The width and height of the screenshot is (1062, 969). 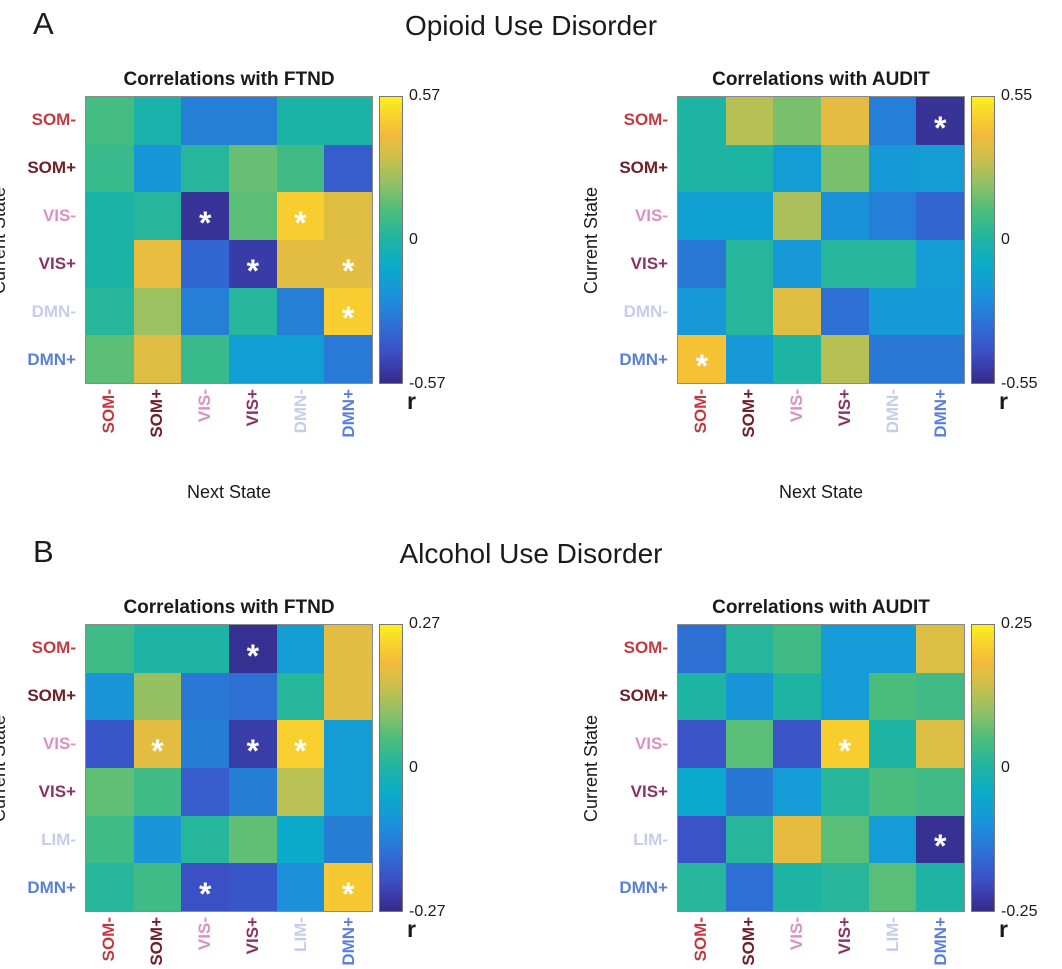 I want to click on colorbar-tick: -0.57, so click(x=427, y=383).